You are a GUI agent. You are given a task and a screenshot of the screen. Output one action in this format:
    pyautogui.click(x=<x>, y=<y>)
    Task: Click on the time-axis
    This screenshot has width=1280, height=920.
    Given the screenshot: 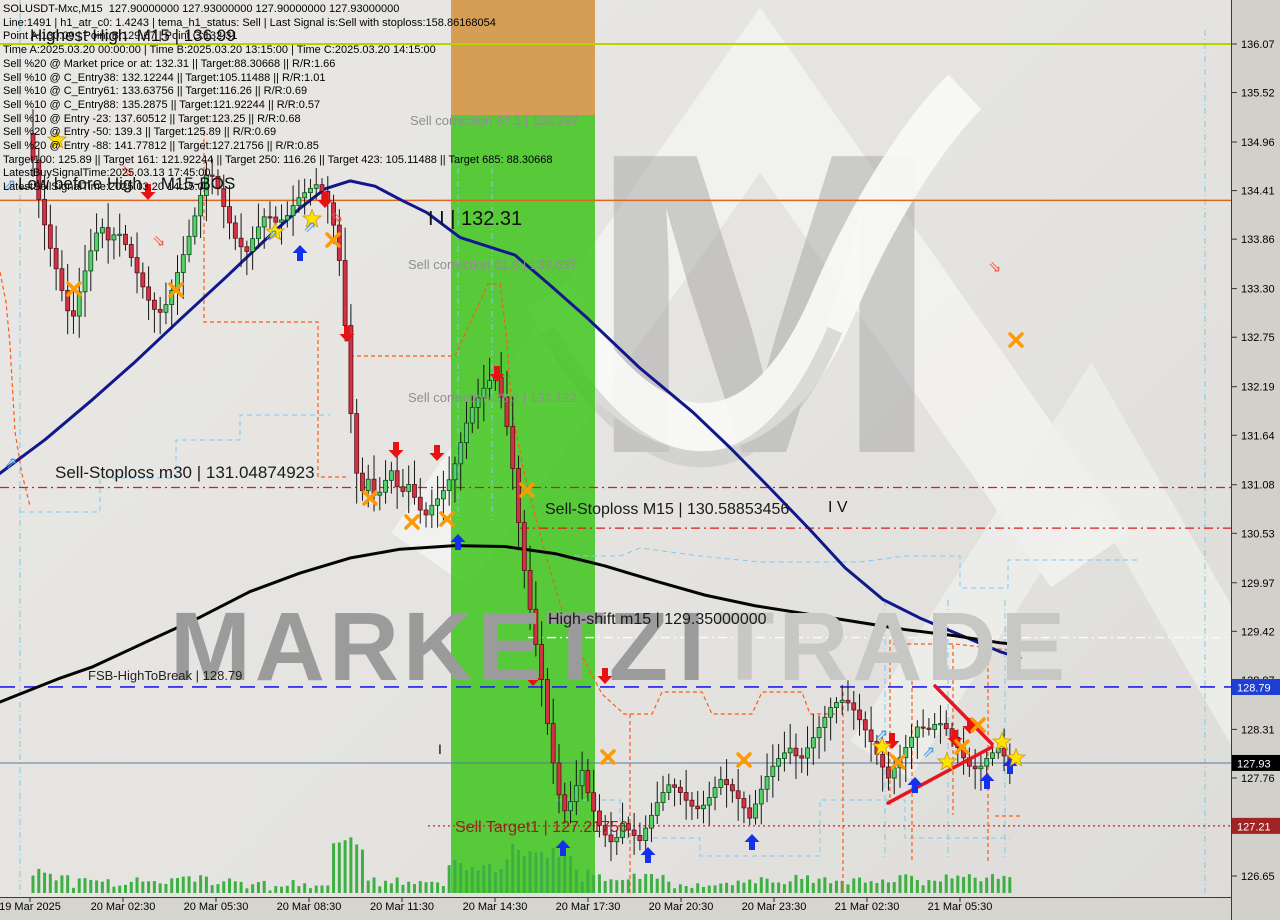 What is the action you would take?
    pyautogui.click(x=616, y=909)
    